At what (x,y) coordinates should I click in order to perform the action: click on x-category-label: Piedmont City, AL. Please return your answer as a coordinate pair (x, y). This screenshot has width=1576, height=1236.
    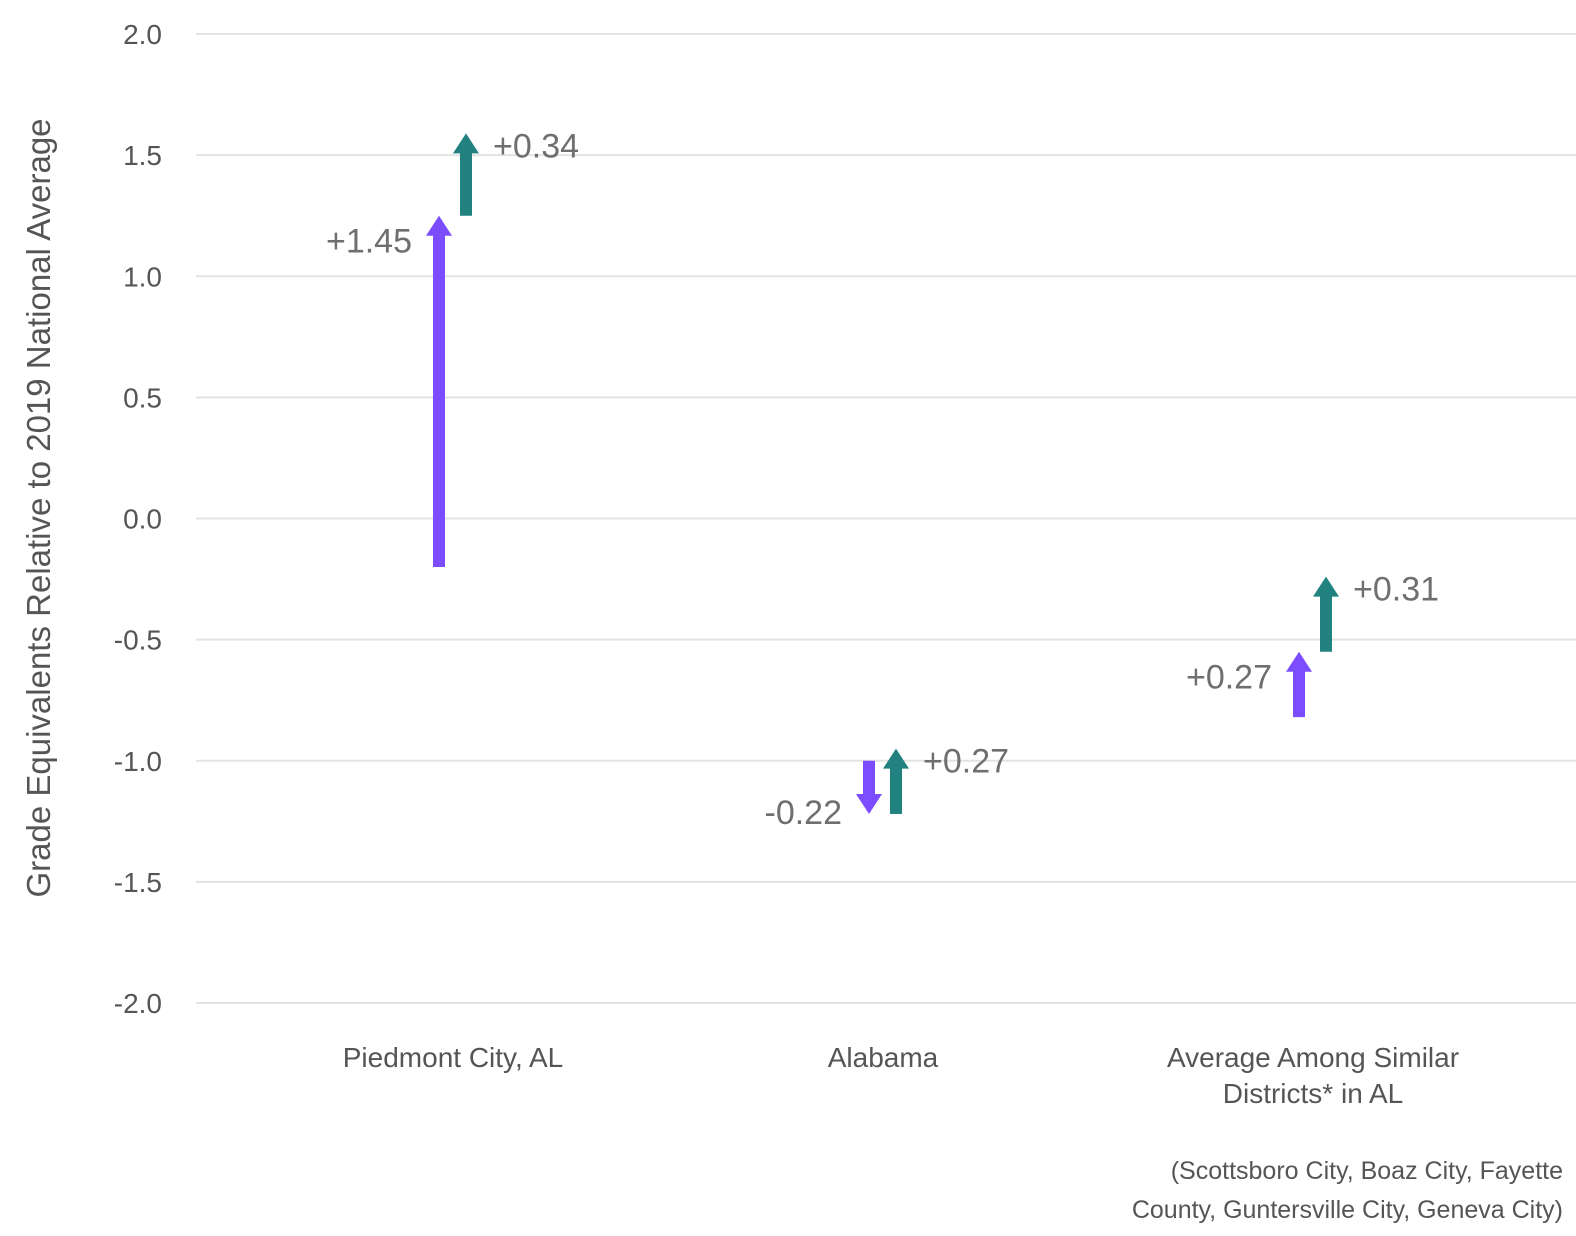
    Looking at the image, I should click on (453, 1057).